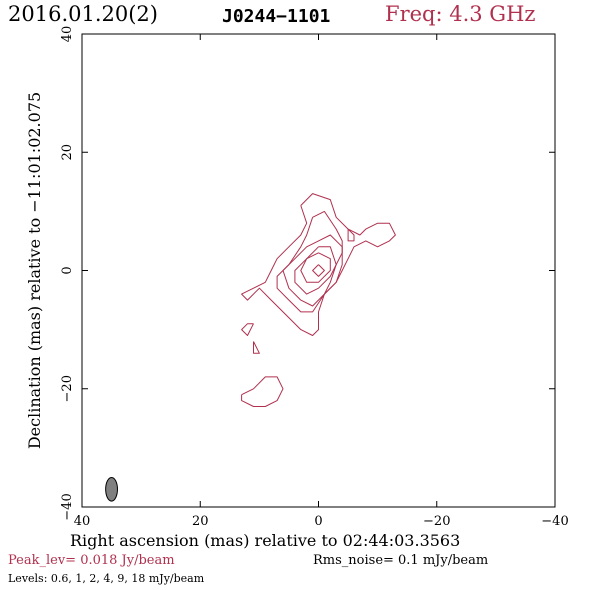  Describe the element at coordinates (111, 489) in the screenshot. I see `beam-ellipse` at that location.